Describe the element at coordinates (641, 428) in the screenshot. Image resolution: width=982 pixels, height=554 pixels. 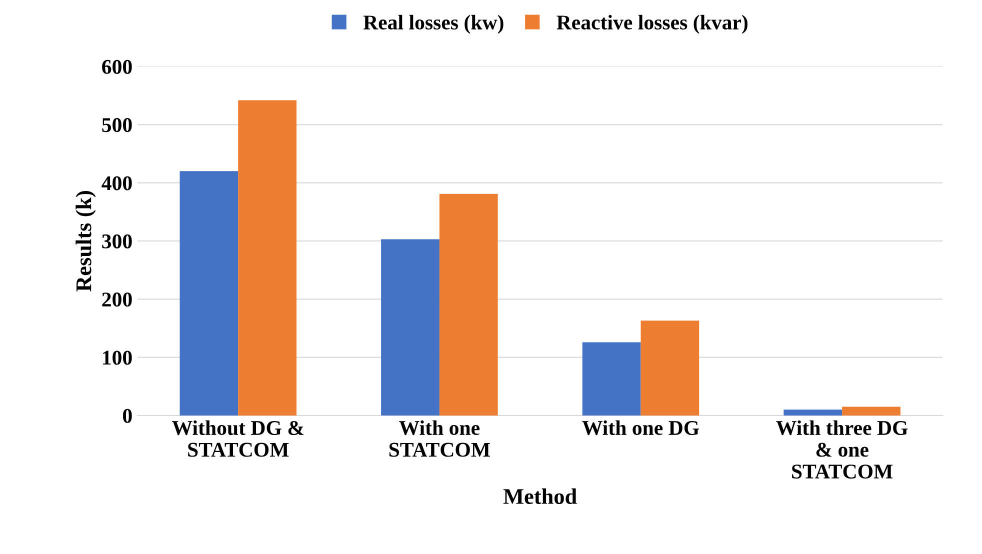
I see `x-tick-label: With one DG` at that location.